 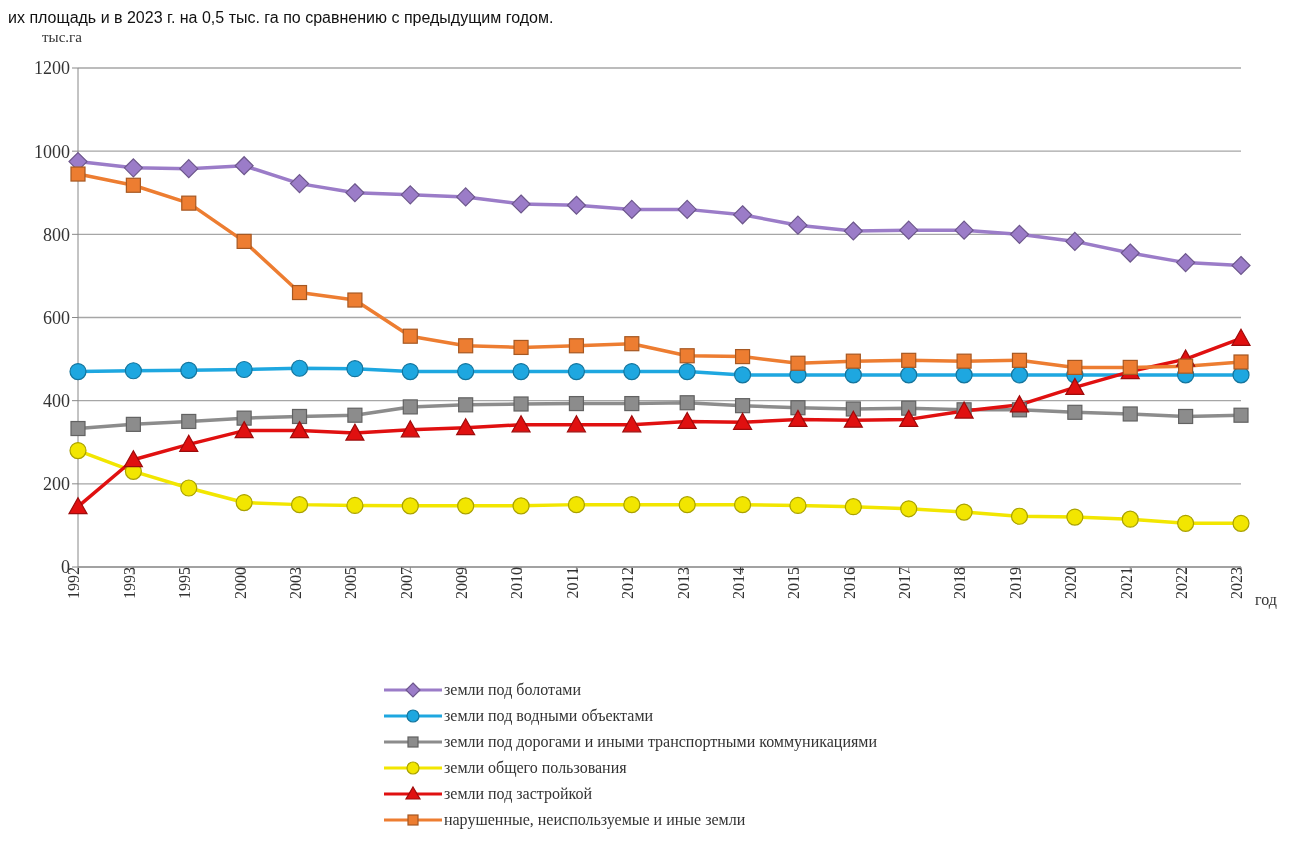 What do you see at coordinates (594, 820) in the screenshot?
I see `legend-label: нарушенные, неиспользуемые и иные земли` at bounding box center [594, 820].